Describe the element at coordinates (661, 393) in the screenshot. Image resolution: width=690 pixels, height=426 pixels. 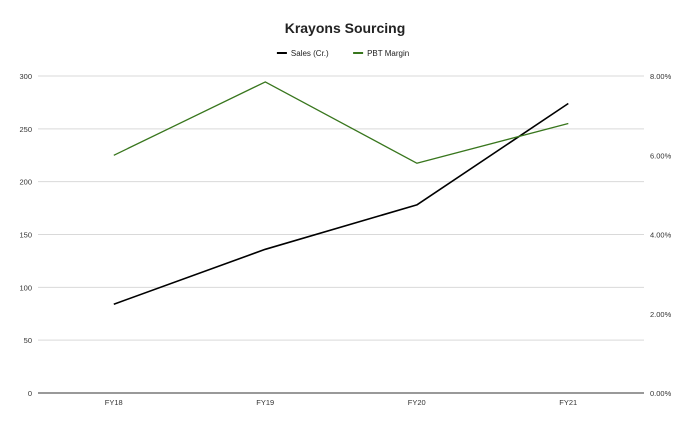
I see `right-tick-label: 0.00%` at that location.